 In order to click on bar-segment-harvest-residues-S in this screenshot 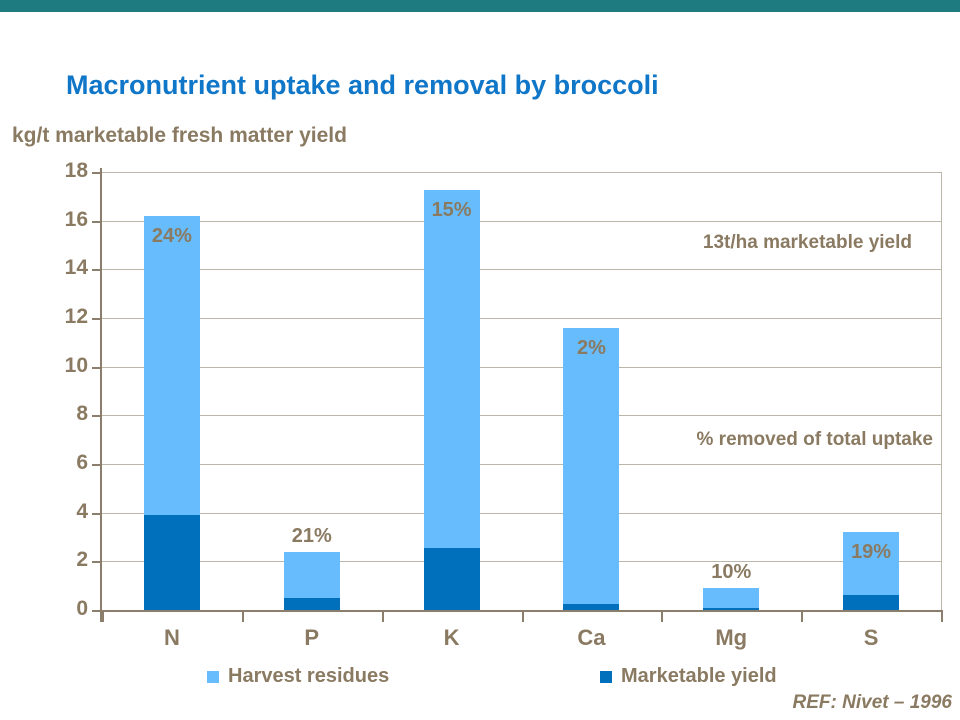, I will do `click(871, 564)`.